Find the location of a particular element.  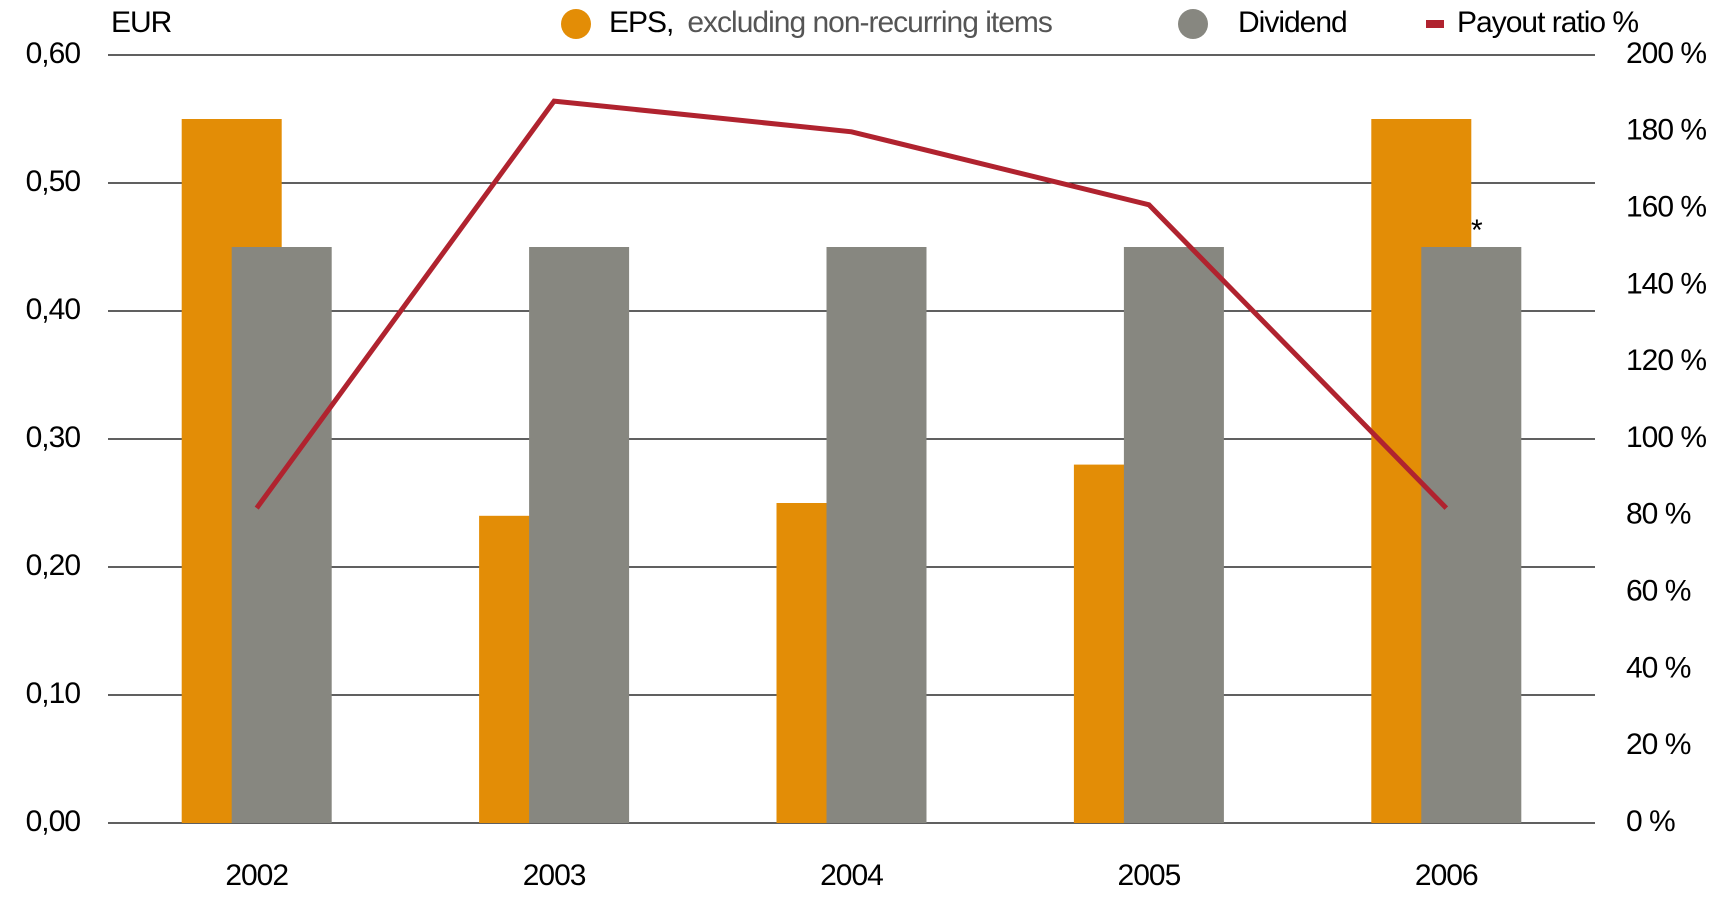

x-tick-label: 2006 is located at coordinates (1446, 875).